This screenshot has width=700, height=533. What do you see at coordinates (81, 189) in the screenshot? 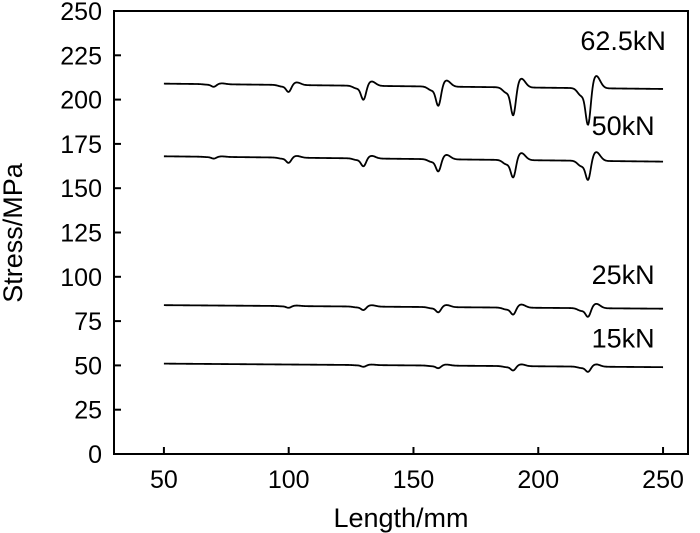
I see `y-tick-label: 150` at bounding box center [81, 189].